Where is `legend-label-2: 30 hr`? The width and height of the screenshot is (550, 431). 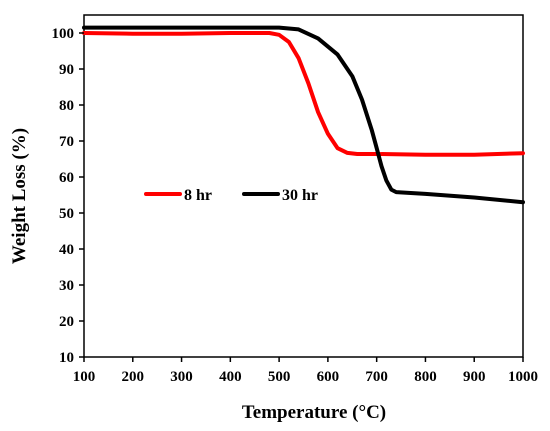
legend-label-2: 30 hr is located at coordinates (300, 195).